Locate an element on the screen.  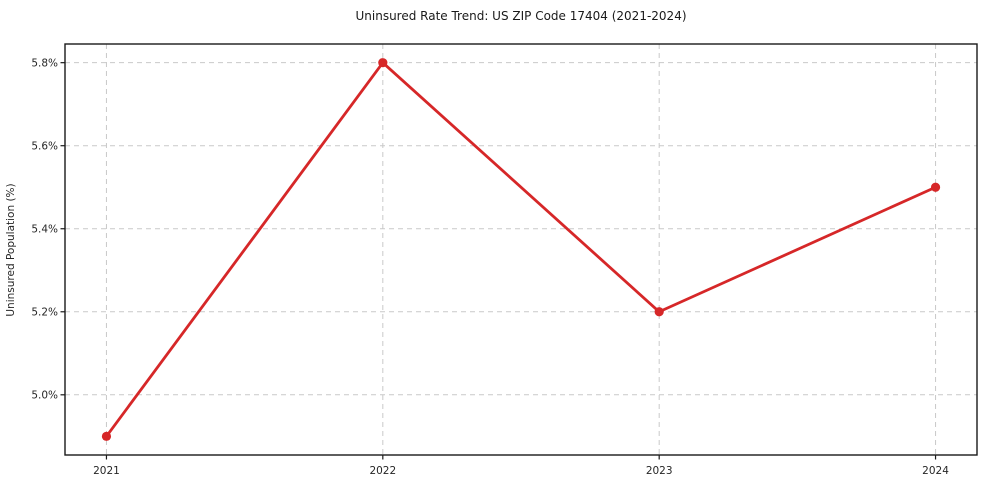
x-tick-label: 2023 is located at coordinates (659, 471).